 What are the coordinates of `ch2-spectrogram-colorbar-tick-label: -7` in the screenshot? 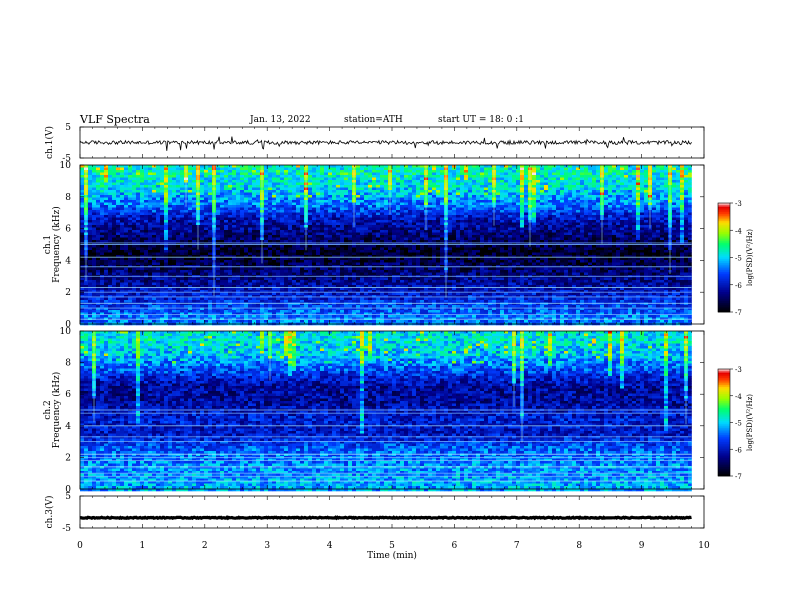 It's located at (738, 477).